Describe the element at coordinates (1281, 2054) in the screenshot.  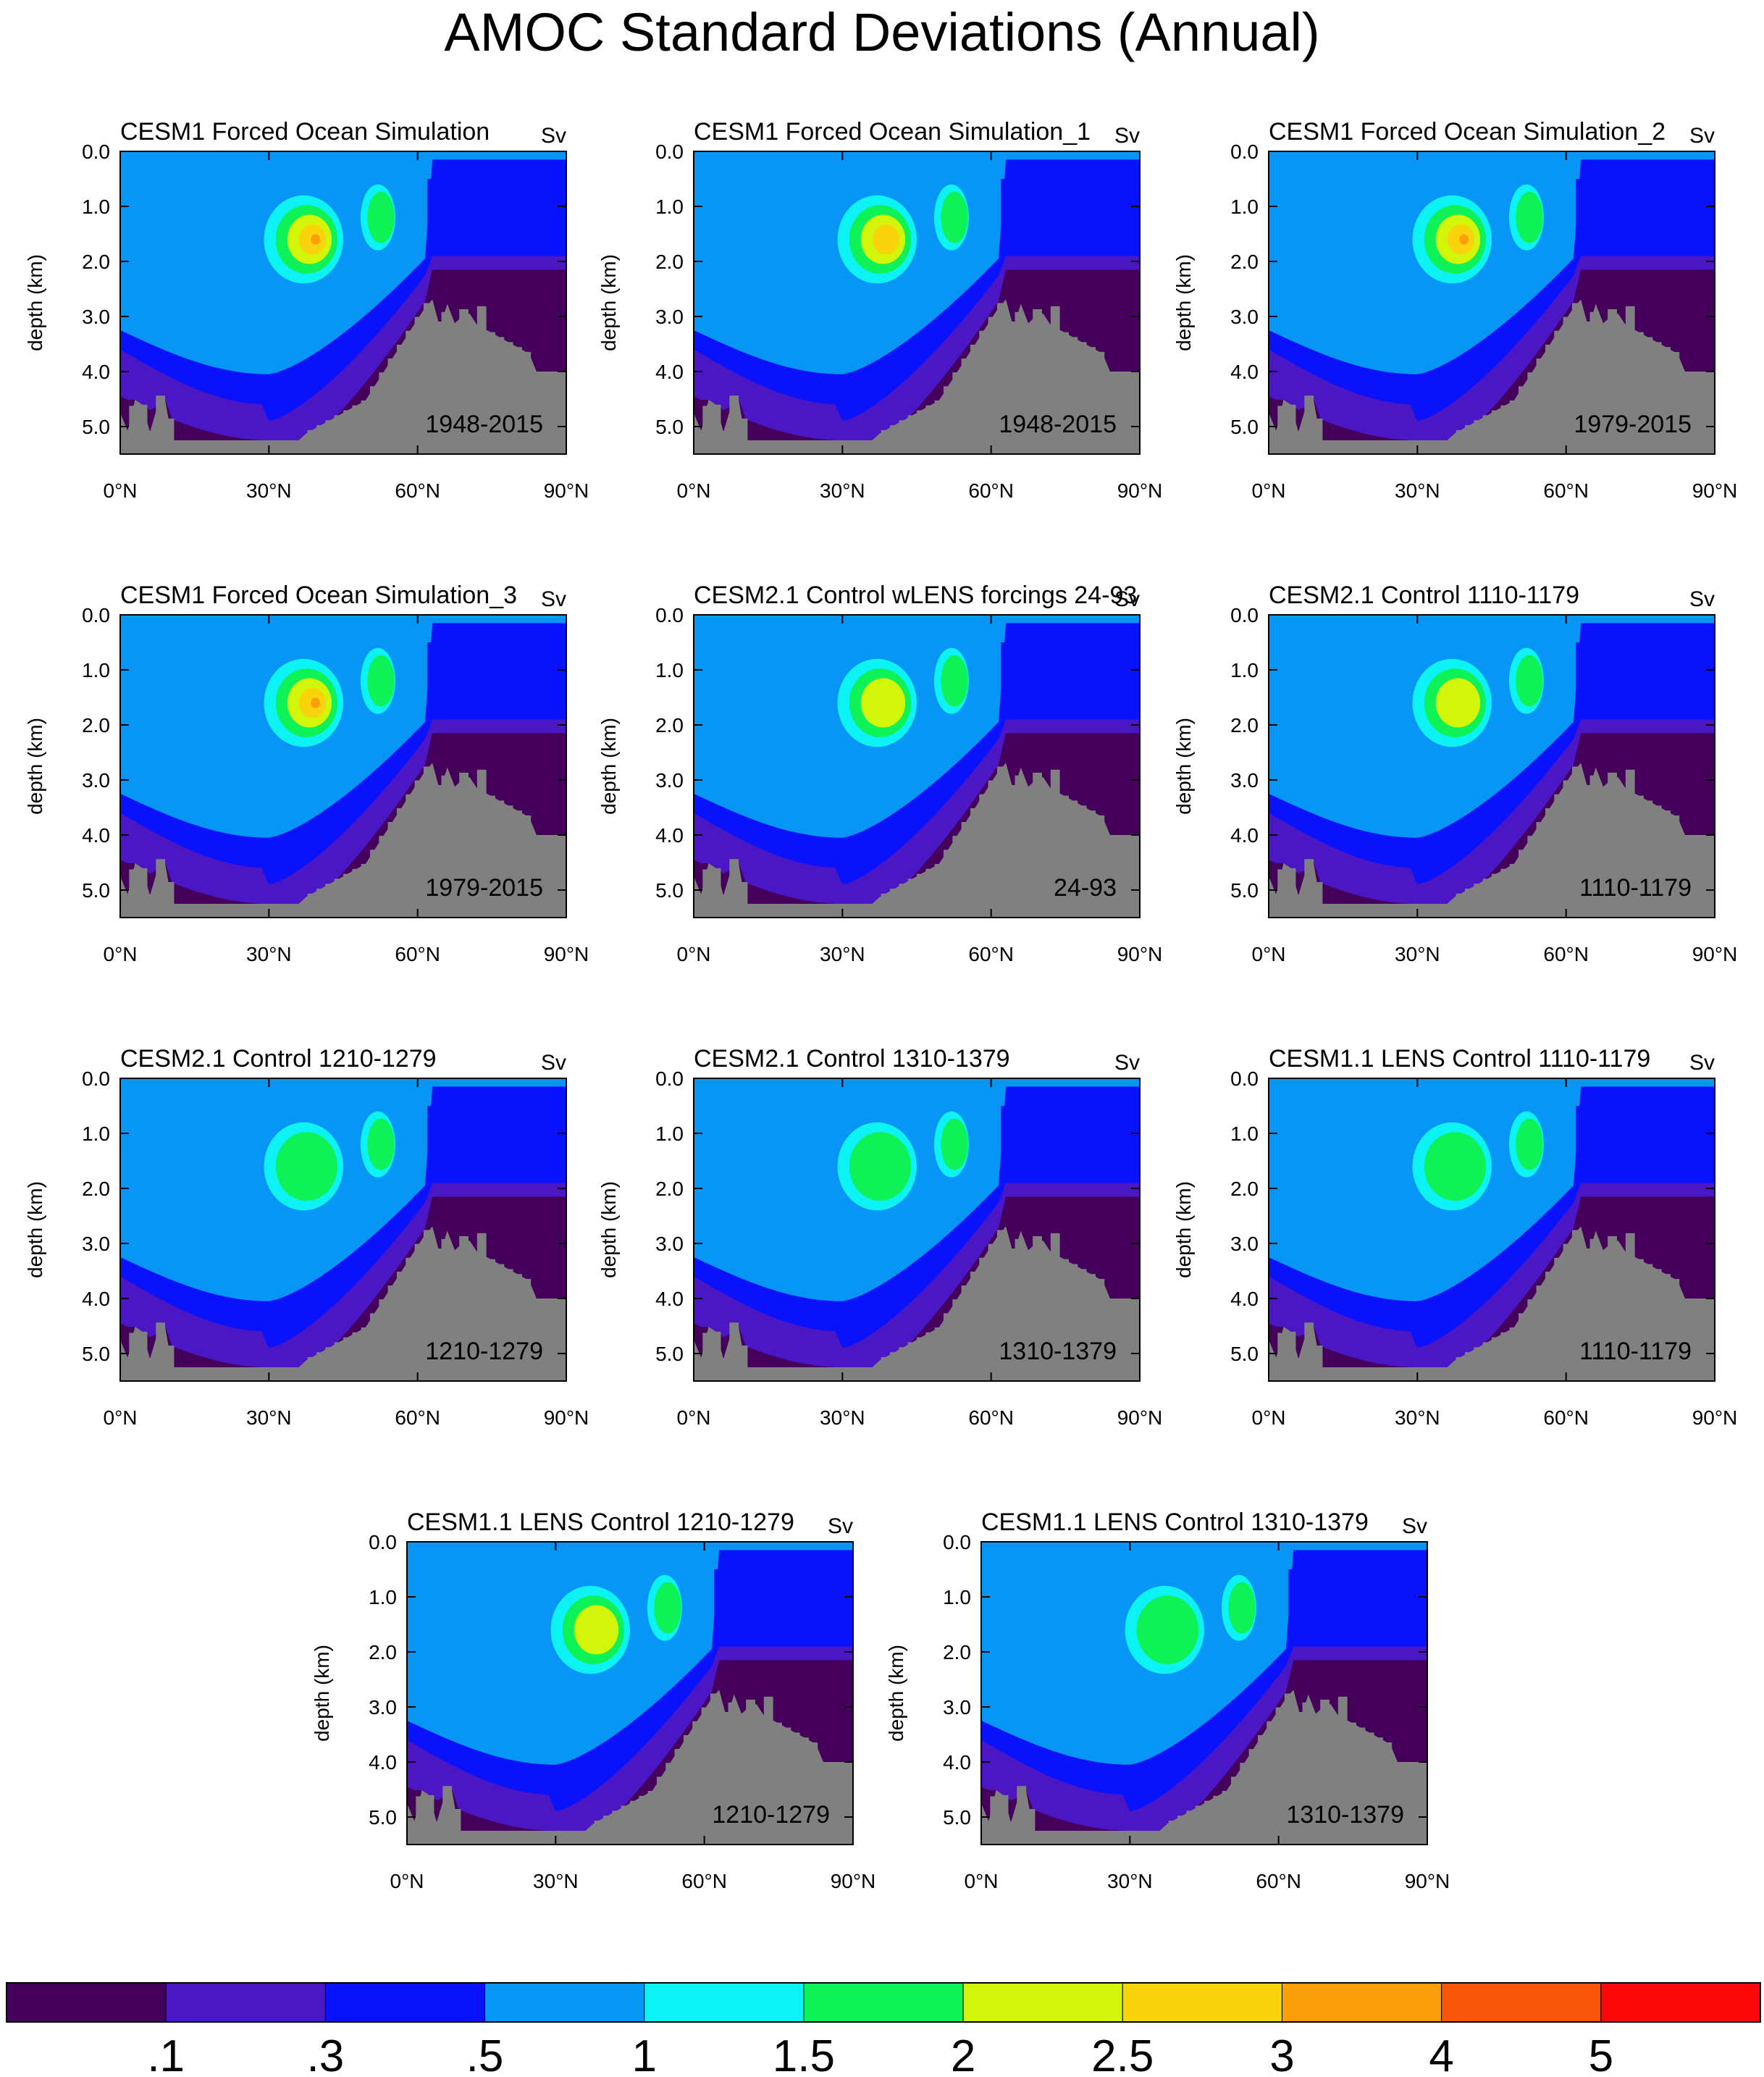
I see `colorbar-label: 3` at that location.